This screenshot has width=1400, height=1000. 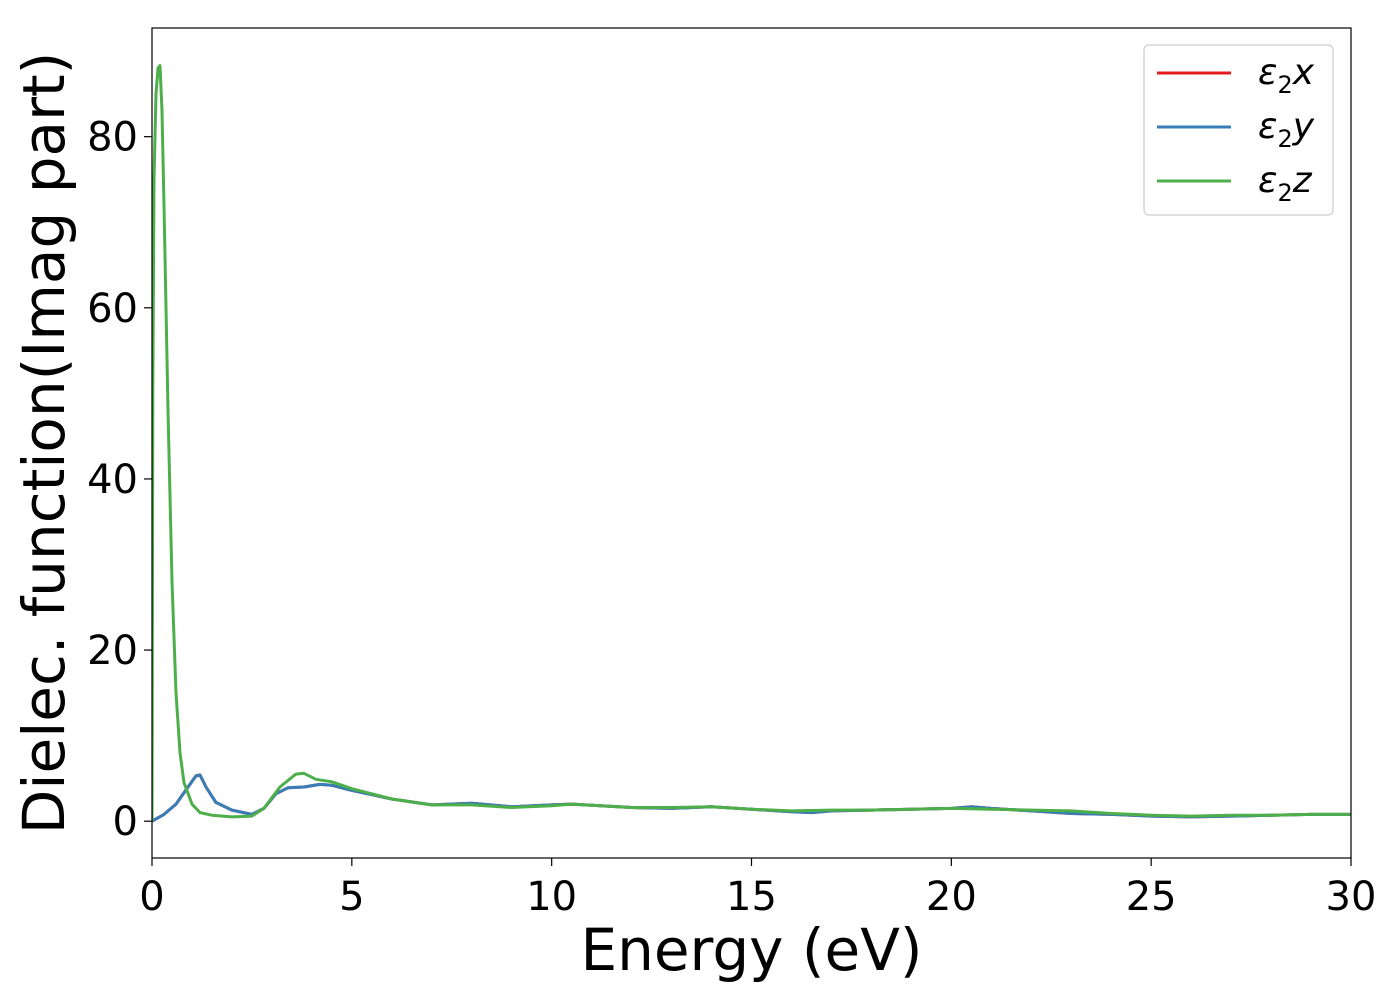 I want to click on y-tick-label: 20, so click(x=112, y=651).